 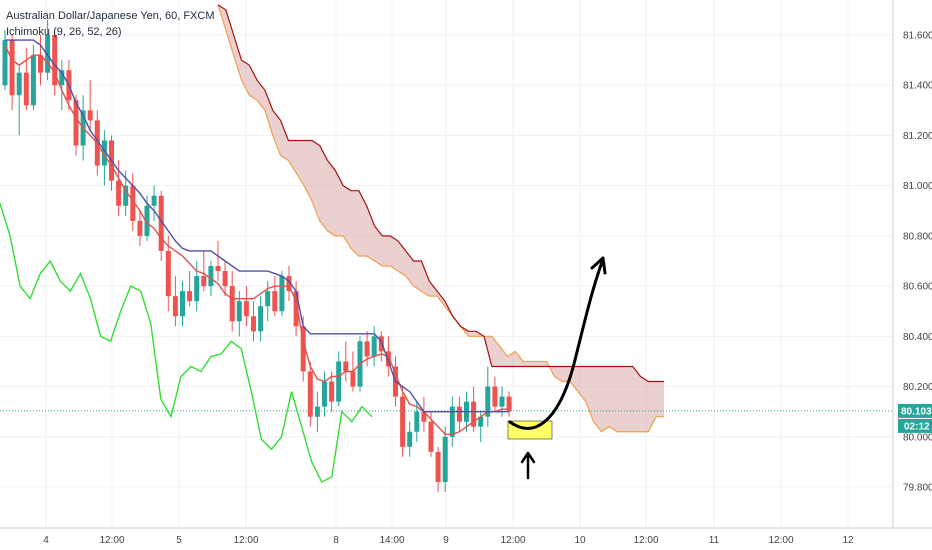 I want to click on price-tick-label: 81.200, so click(x=917, y=136).